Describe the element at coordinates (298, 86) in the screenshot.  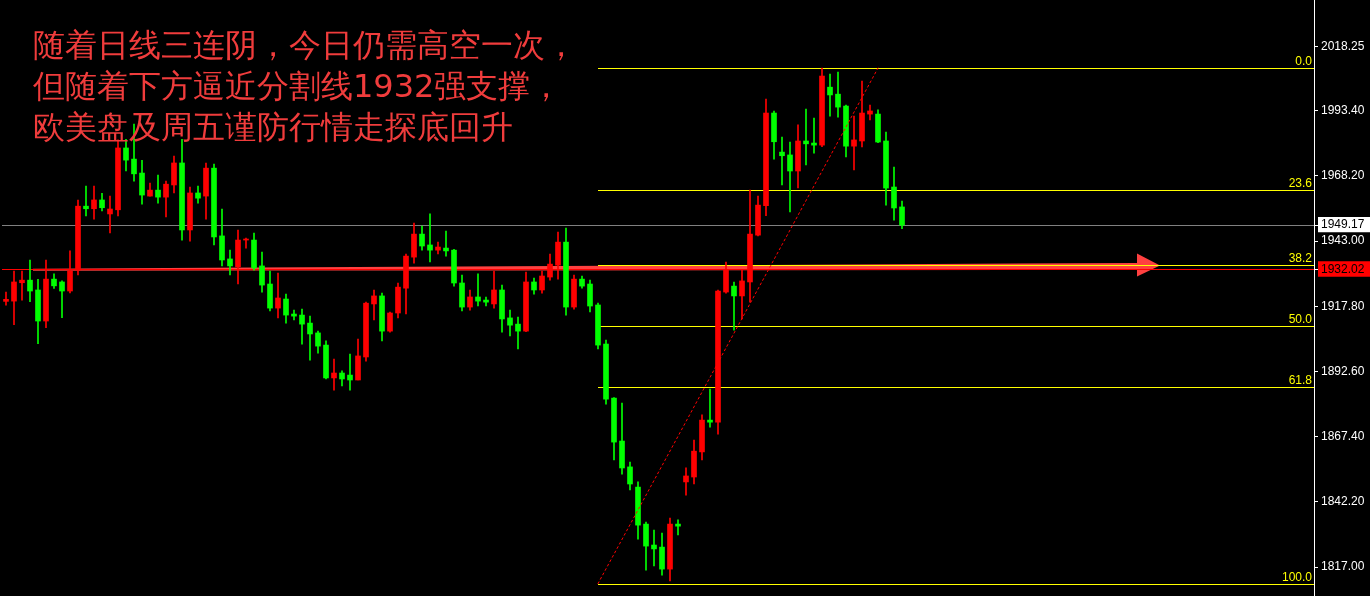
I see `annotation: 但随着下方逼近分割线1932强支撑，` at that location.